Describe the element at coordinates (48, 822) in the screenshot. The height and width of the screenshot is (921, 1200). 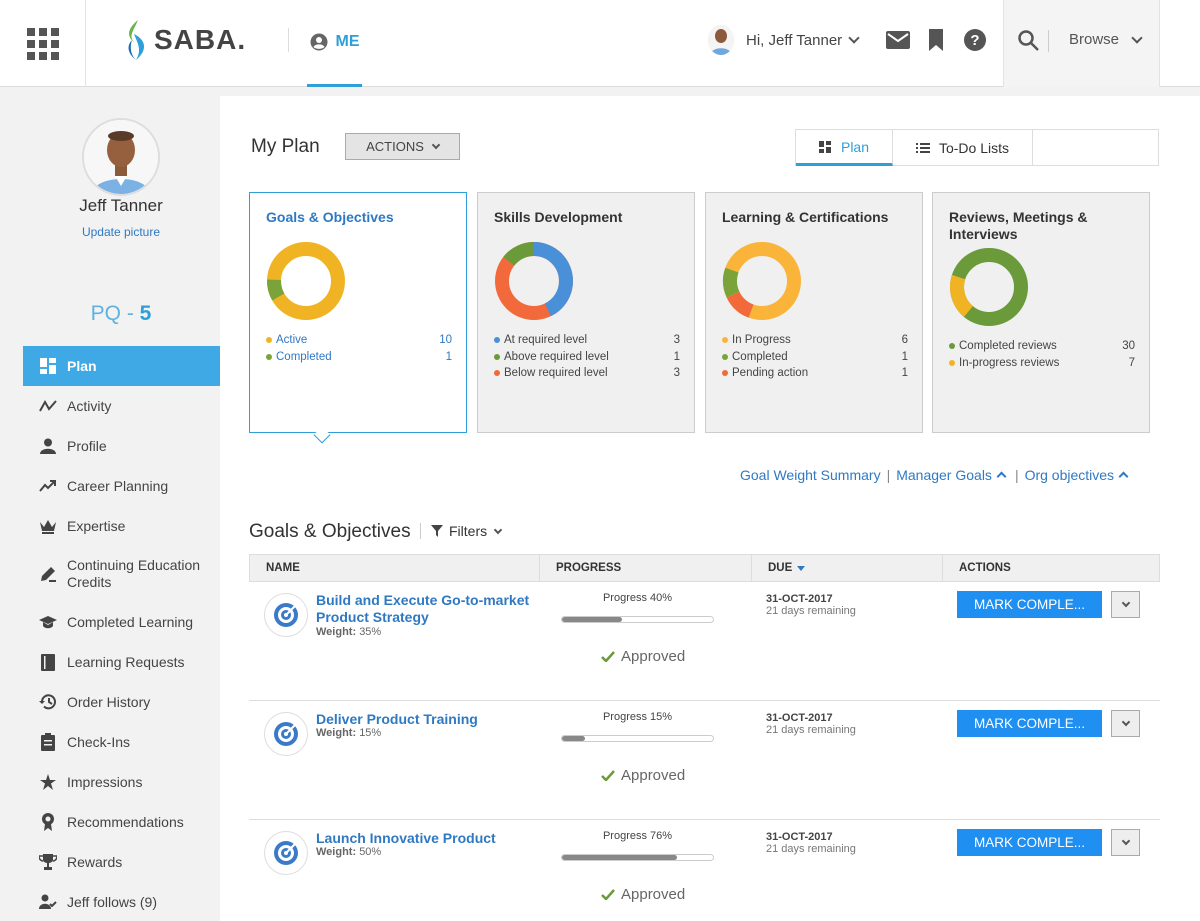
I see `ribbon-icon` at that location.